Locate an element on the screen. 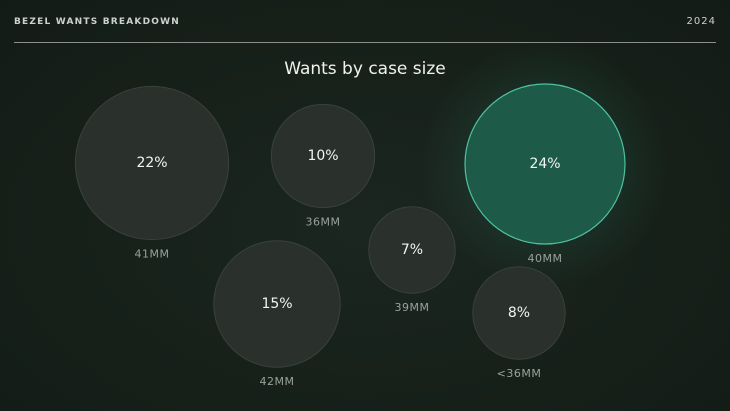  bubble-label-36mm: <36MM is located at coordinates (519, 373).